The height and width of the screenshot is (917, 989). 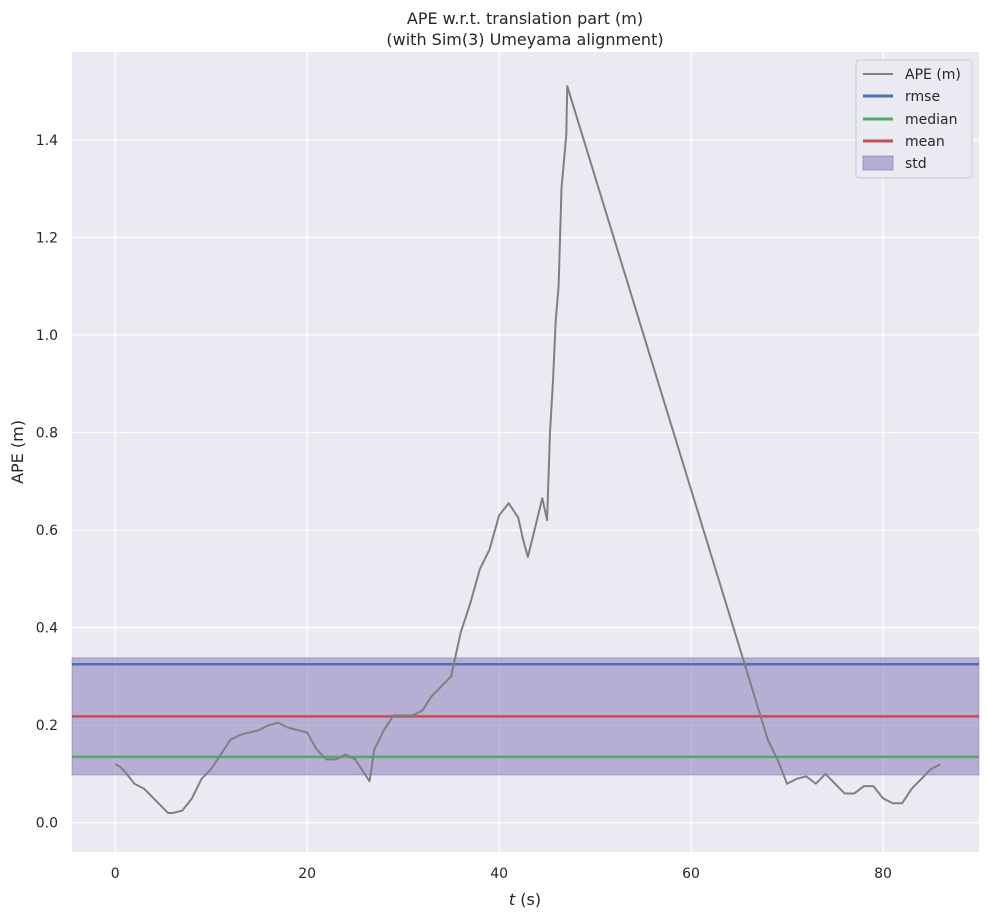 What do you see at coordinates (691, 874) in the screenshot?
I see `x-tick-label: 60` at bounding box center [691, 874].